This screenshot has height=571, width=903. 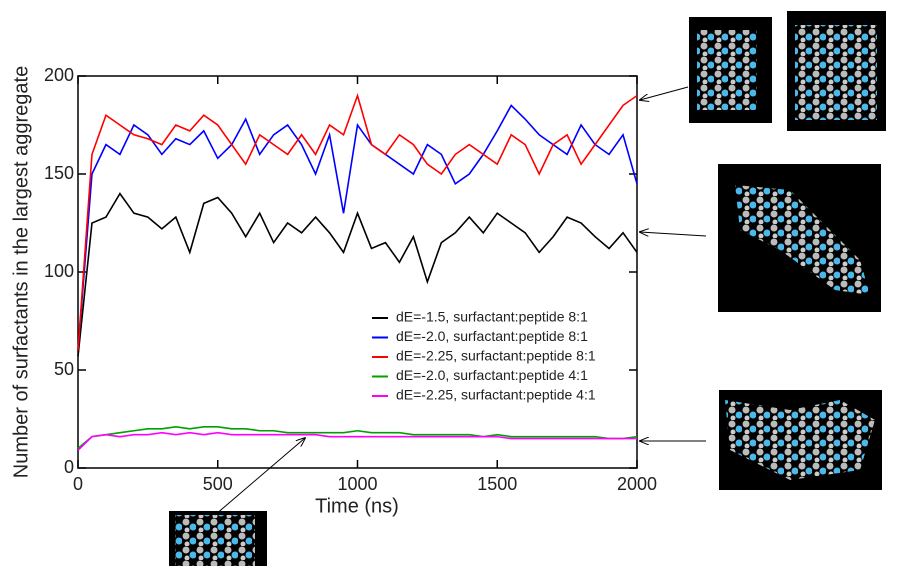 I want to click on x-tick-label: 0, so click(x=78, y=484).